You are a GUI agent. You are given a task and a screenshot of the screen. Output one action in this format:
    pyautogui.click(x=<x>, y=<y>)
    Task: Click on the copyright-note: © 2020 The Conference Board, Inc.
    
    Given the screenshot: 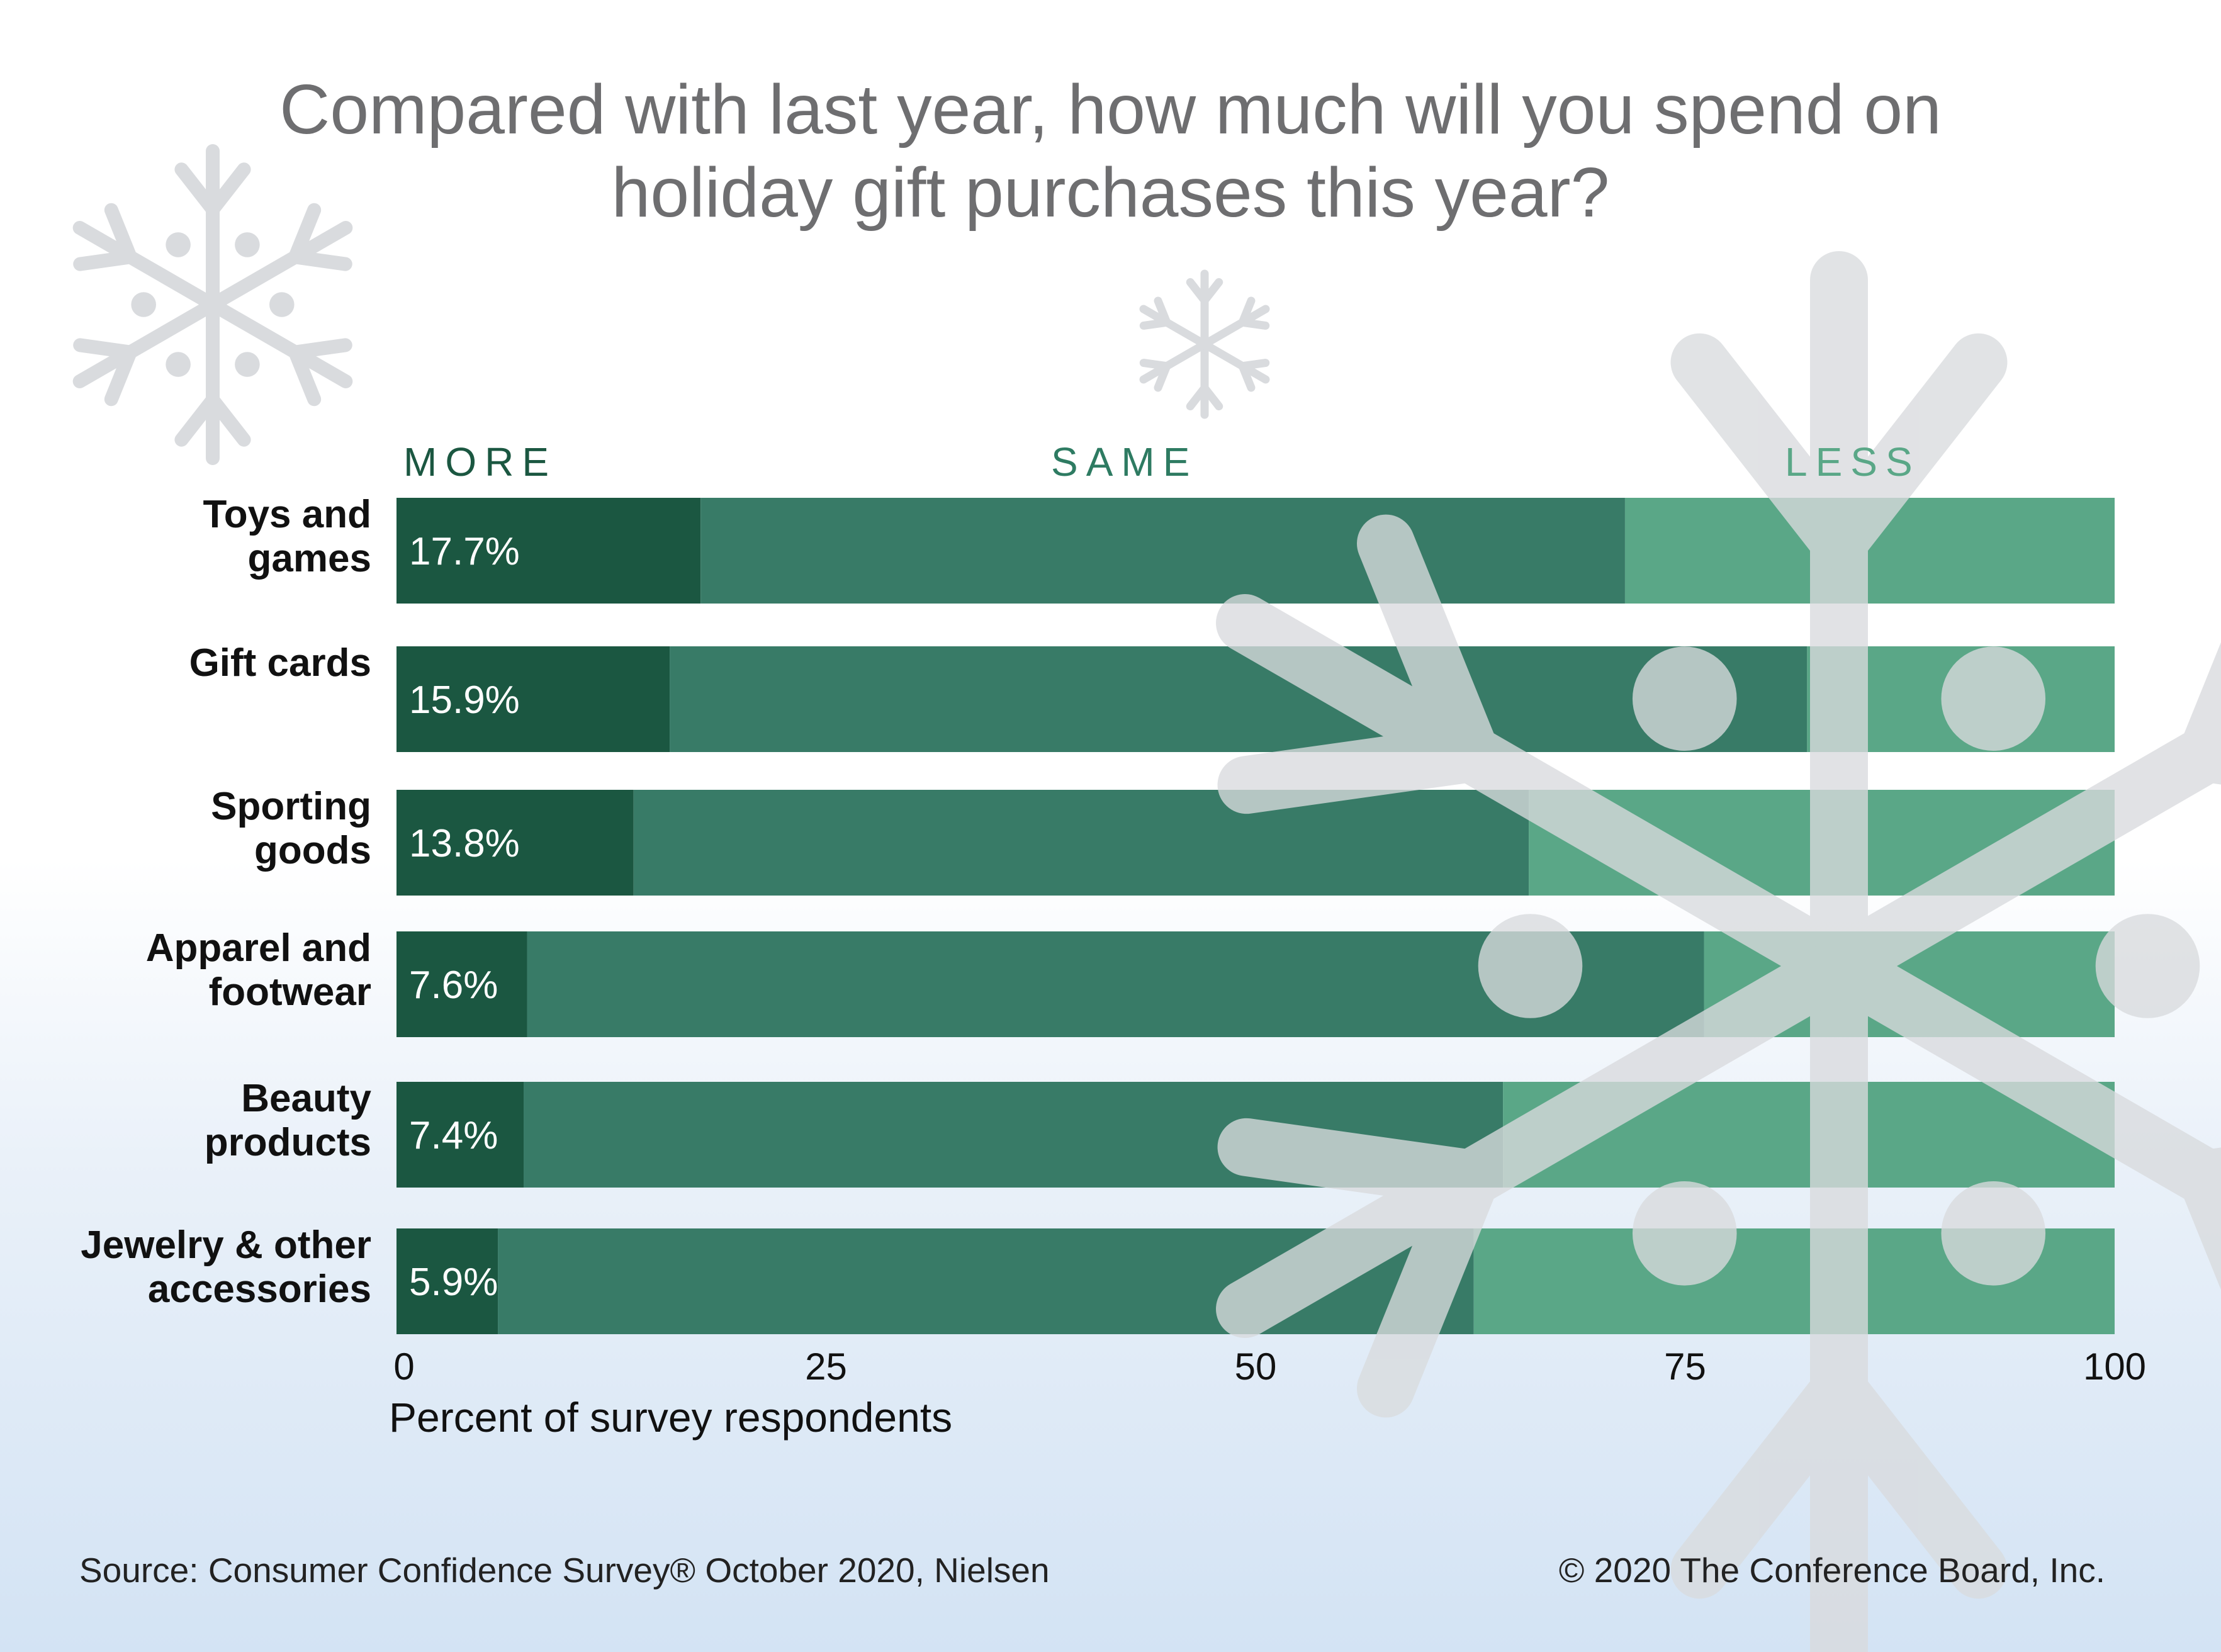 What is the action you would take?
    pyautogui.click(x=1831, y=1570)
    